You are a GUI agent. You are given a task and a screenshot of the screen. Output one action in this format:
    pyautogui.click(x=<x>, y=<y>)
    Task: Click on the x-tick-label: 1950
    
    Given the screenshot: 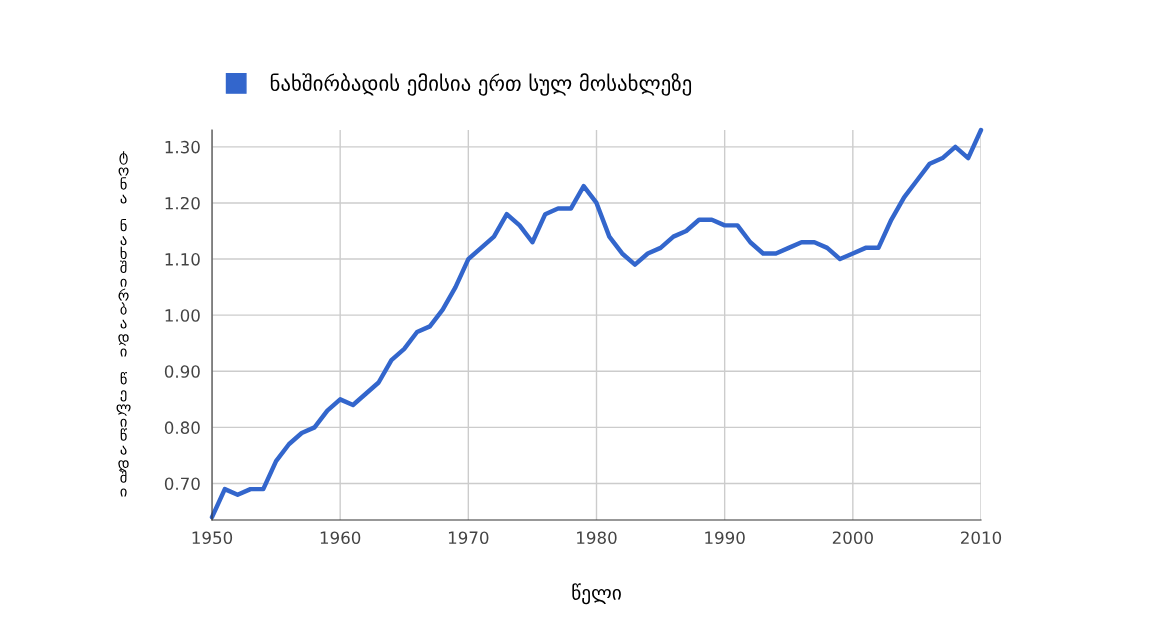 What is the action you would take?
    pyautogui.click(x=212, y=538)
    